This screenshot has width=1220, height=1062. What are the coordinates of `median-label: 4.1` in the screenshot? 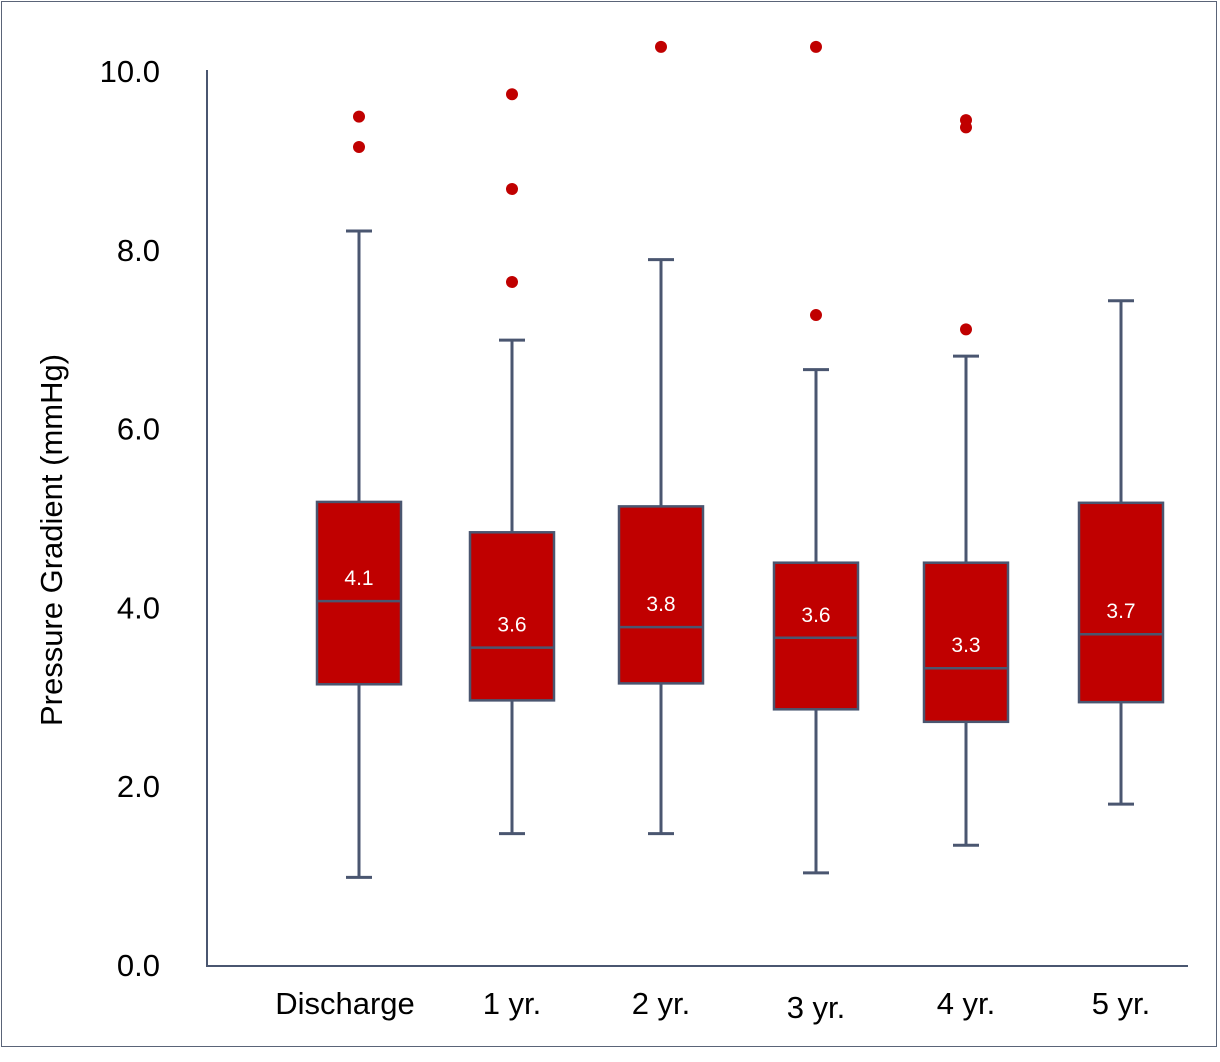 It's located at (358, 578).